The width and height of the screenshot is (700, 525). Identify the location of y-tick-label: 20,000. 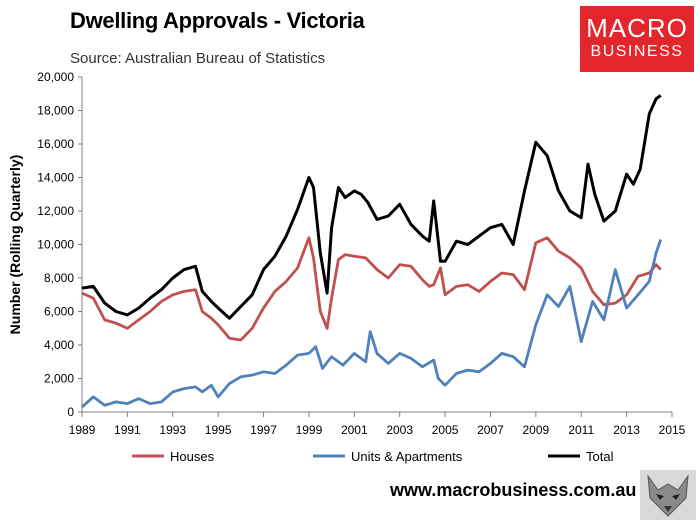
(55, 77).